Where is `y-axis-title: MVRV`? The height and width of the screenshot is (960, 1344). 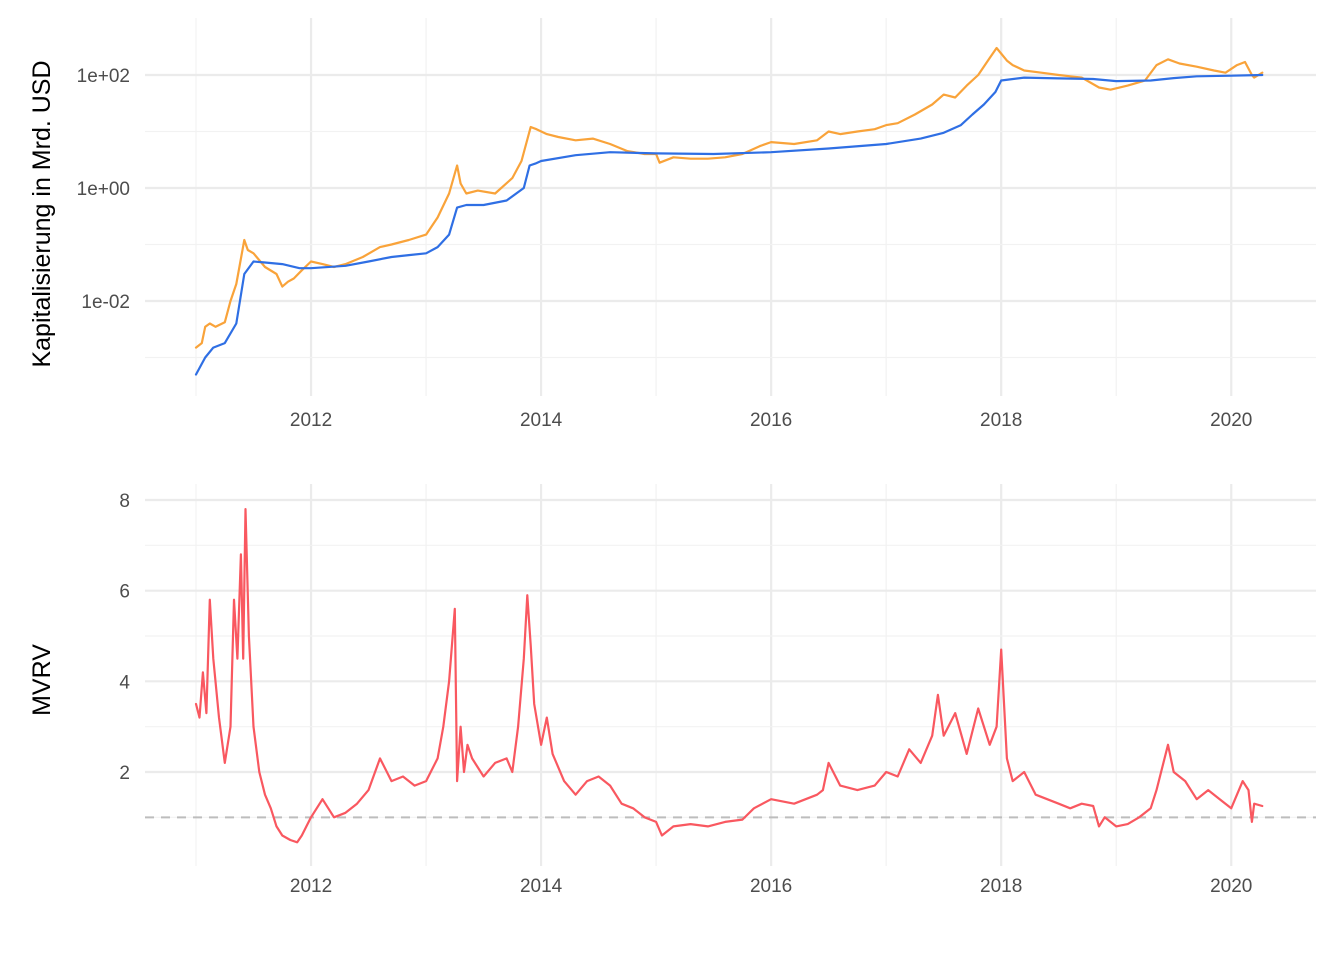 y-axis-title: MVRV is located at coordinates (42, 680).